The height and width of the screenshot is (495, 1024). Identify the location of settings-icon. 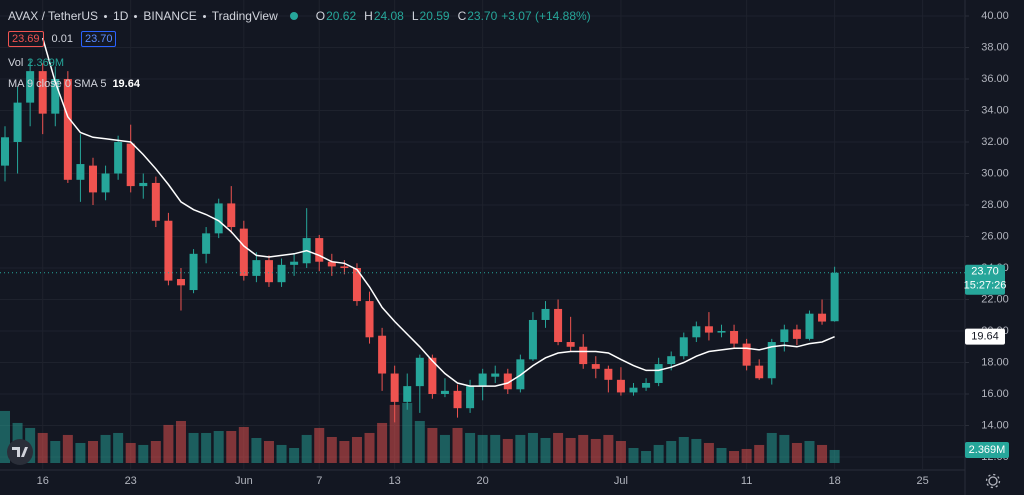
(993, 481).